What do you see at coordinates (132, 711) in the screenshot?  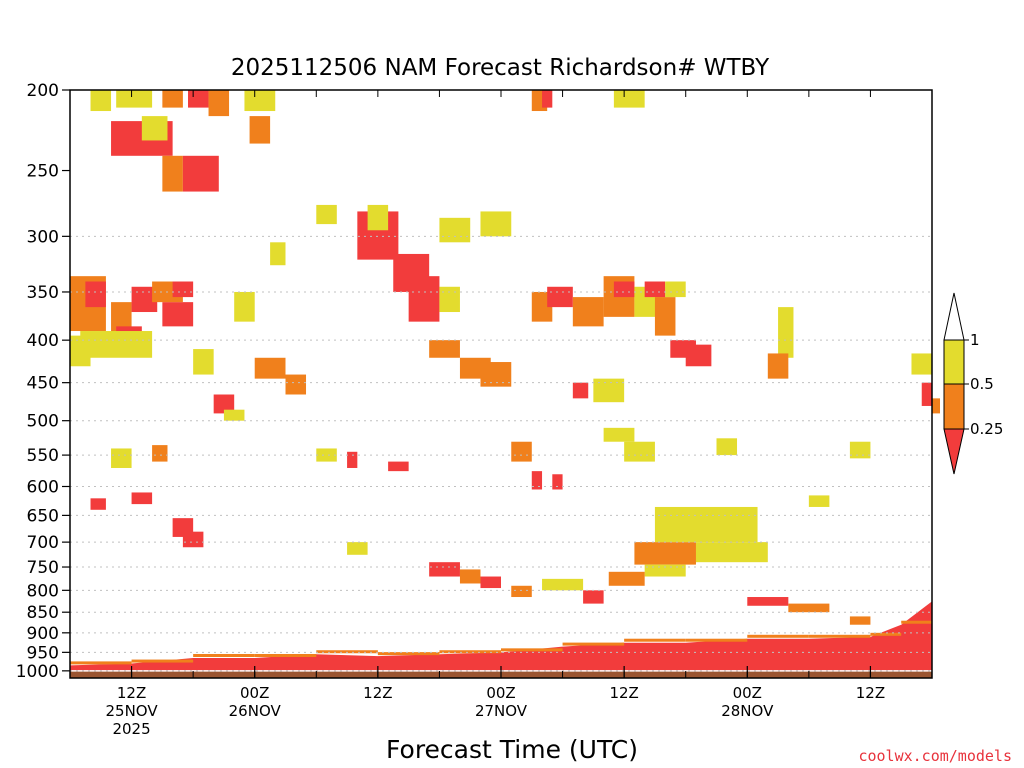 I see `x-tick-label: 25NOV` at bounding box center [132, 711].